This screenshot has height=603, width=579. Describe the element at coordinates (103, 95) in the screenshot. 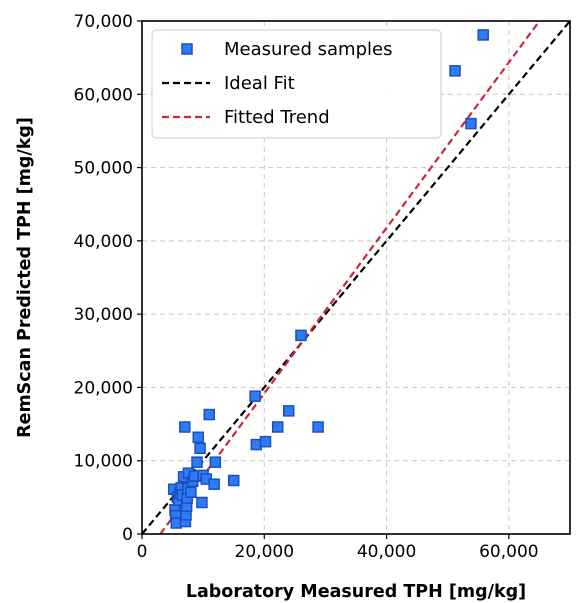

I see `y-tick-label: 60,000` at that location.